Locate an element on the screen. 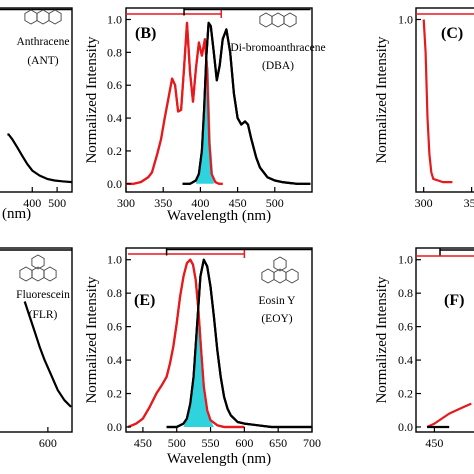 This screenshot has width=474, height=474. panel-b-plot-area is located at coordinates (218, 103).